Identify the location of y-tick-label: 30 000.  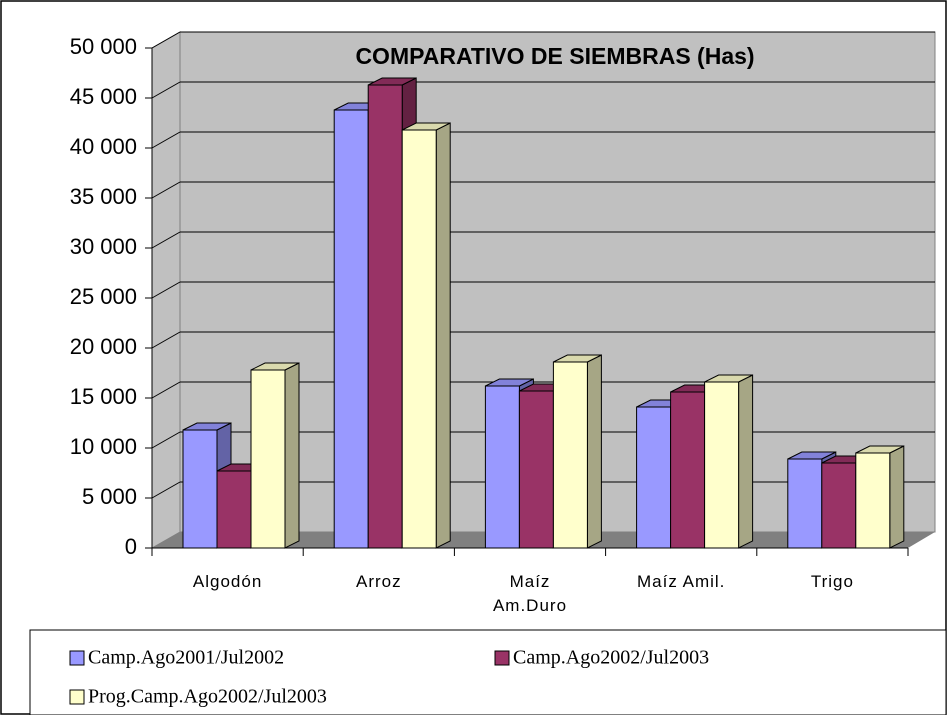
(103, 246).